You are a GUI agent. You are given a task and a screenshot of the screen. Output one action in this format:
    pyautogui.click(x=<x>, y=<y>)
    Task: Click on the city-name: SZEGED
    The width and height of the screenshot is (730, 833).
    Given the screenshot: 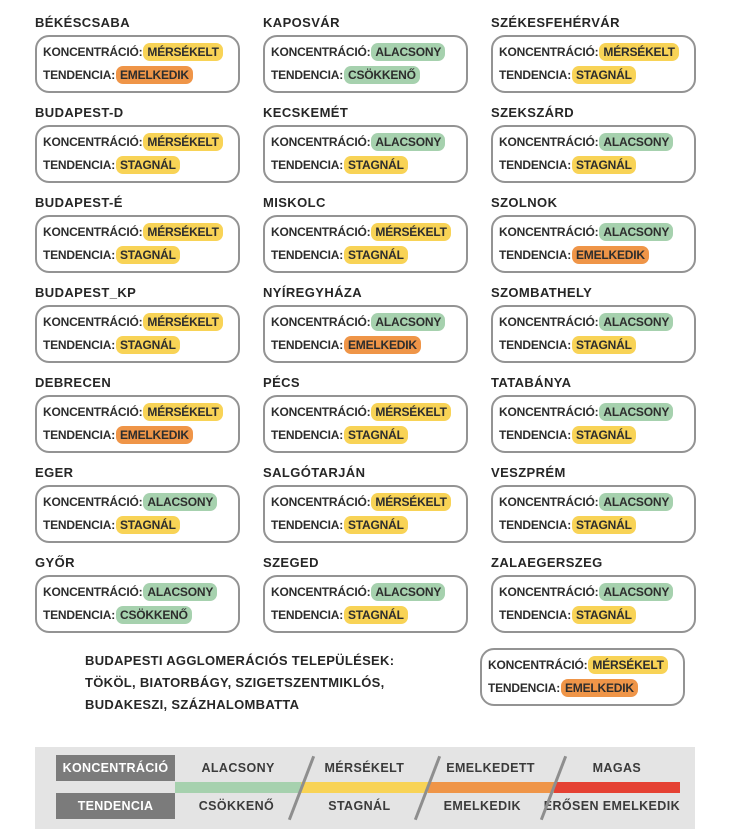 What is the action you would take?
    pyautogui.click(x=291, y=562)
    